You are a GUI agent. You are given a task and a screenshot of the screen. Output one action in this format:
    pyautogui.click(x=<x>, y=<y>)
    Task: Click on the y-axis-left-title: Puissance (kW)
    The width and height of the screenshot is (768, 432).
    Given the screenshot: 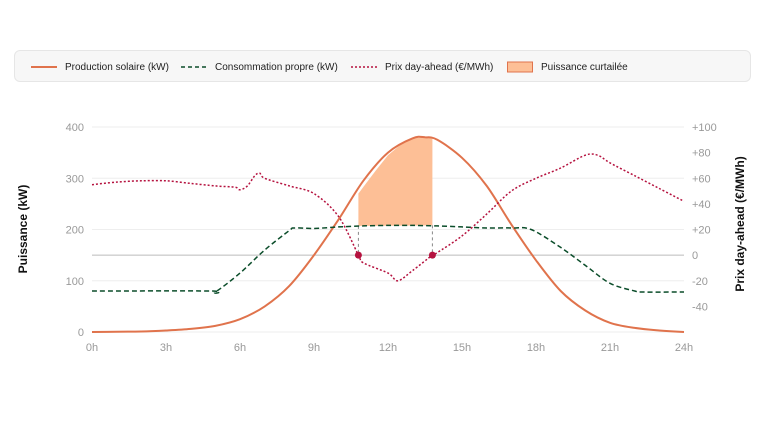 What is the action you would take?
    pyautogui.click(x=23, y=229)
    